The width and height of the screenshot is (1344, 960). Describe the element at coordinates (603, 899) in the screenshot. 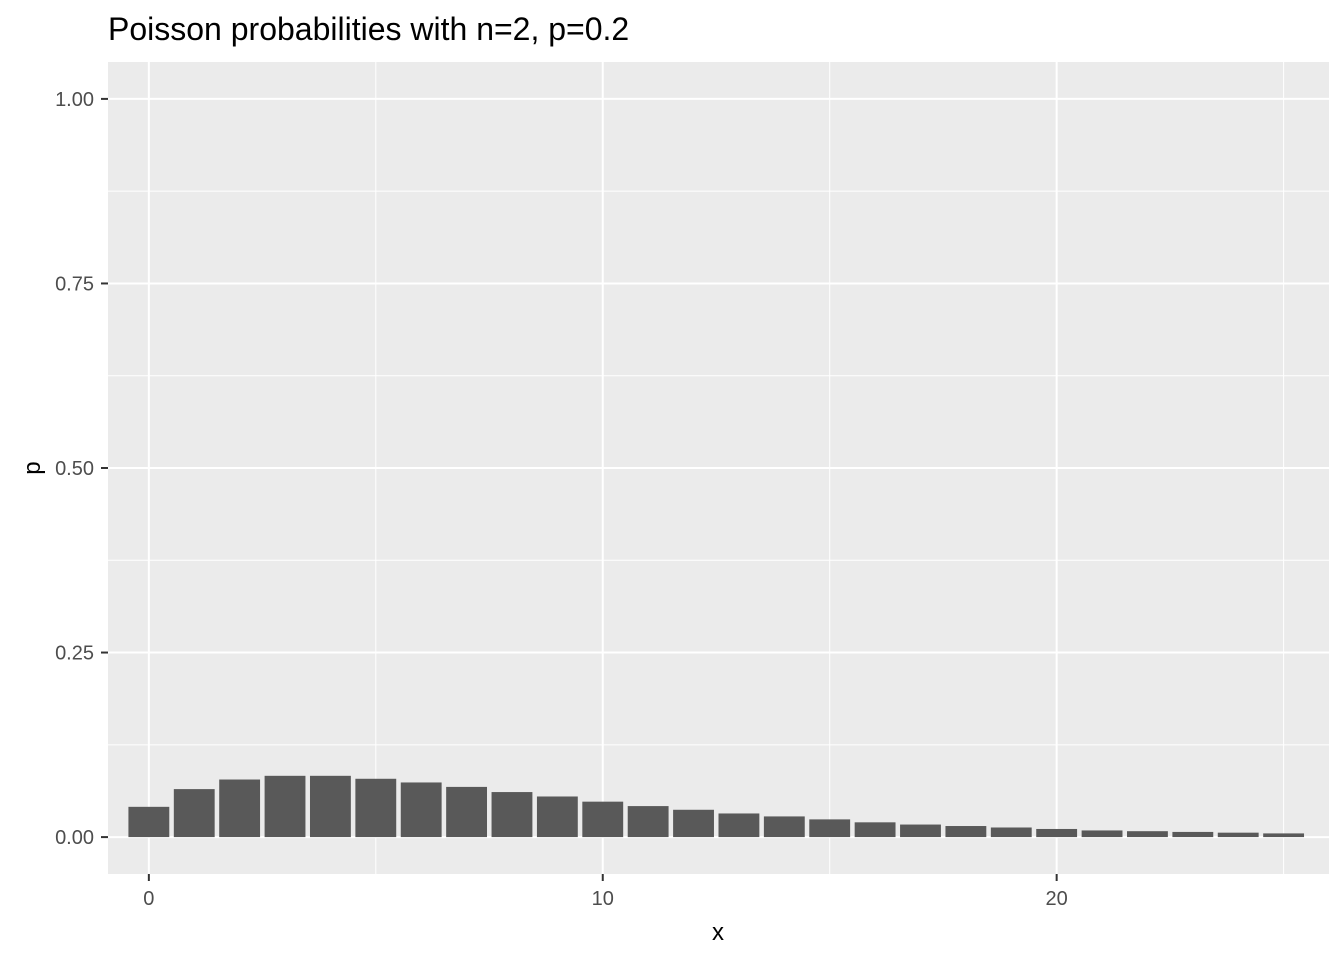

I see `x-tick-label: 10` at that location.